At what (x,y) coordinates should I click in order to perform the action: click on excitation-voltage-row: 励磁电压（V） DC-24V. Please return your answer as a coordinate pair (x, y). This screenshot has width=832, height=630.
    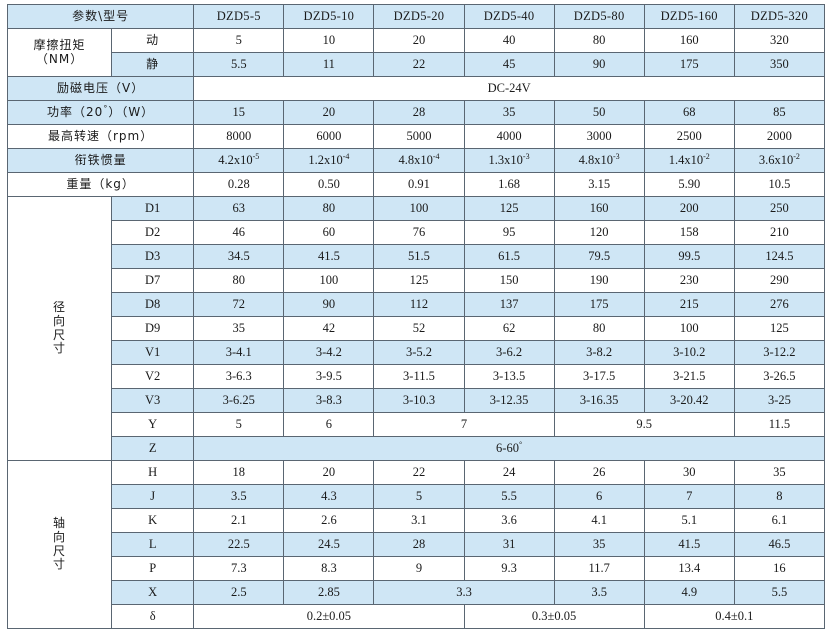
    Looking at the image, I should click on (415, 88).